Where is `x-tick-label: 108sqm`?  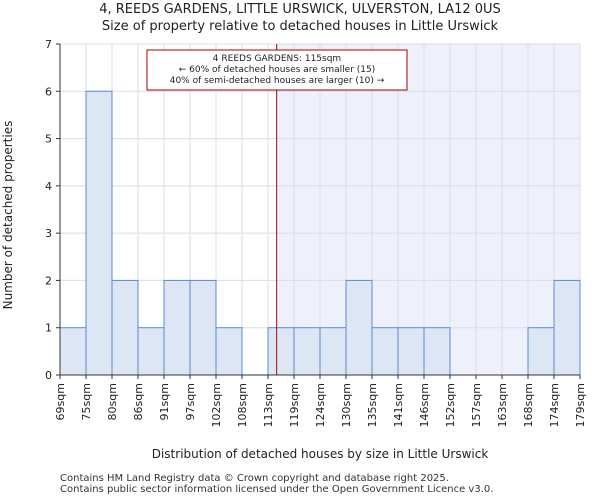
x-tick-label: 108sqm is located at coordinates (242, 405).